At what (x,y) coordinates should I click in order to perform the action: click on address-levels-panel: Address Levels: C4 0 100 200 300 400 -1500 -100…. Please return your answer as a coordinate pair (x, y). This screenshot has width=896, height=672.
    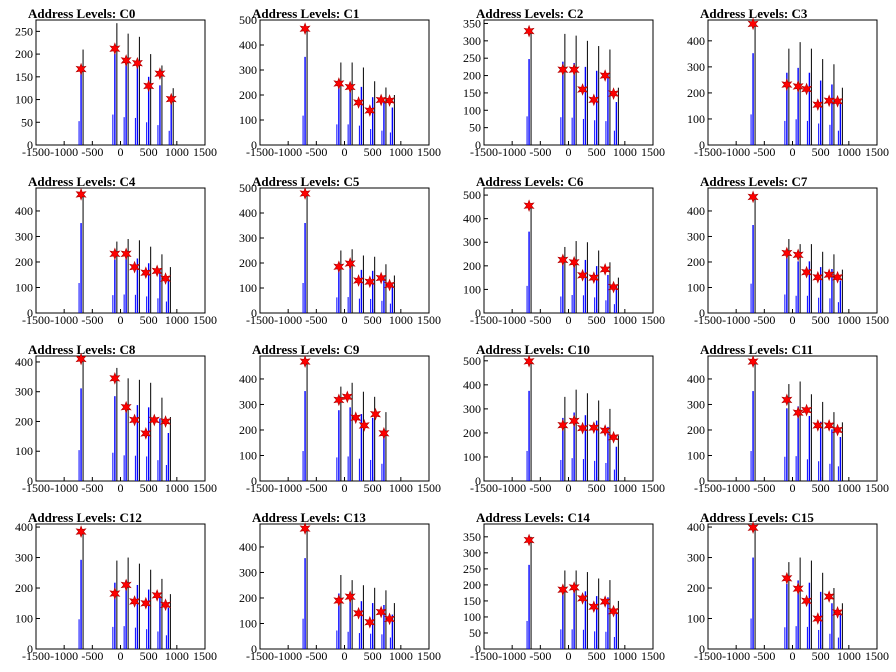
    Looking at the image, I should click on (112, 252).